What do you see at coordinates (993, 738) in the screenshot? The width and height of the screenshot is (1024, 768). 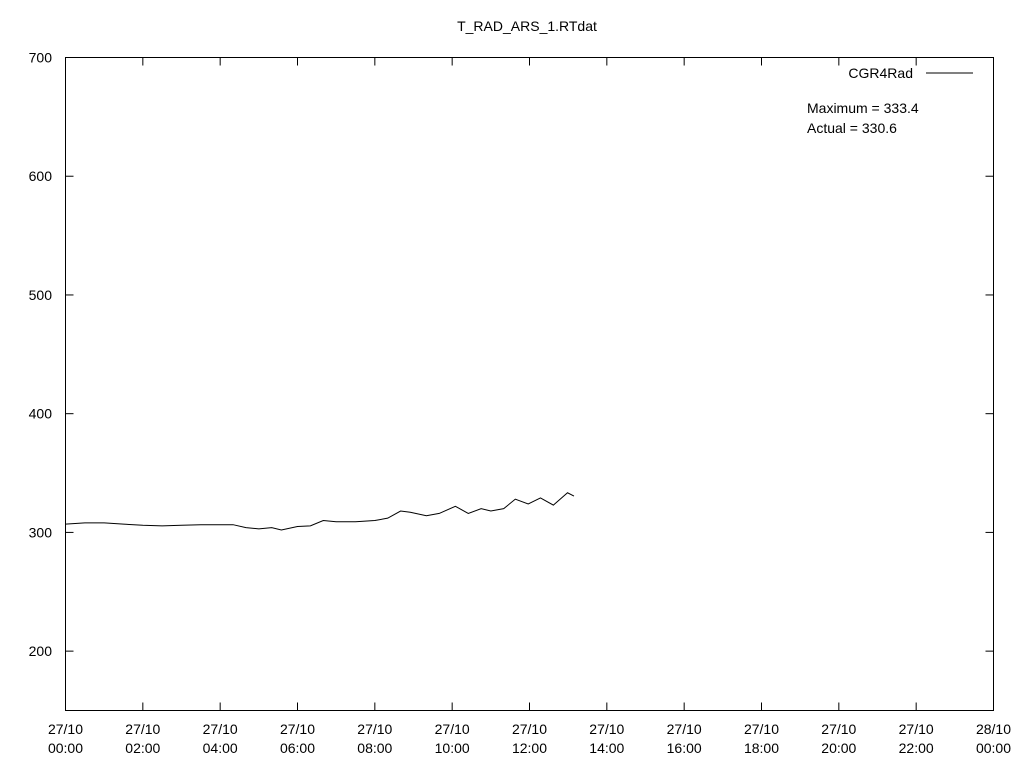 I see `x-tick-label: 28/10 00:00` at bounding box center [993, 738].